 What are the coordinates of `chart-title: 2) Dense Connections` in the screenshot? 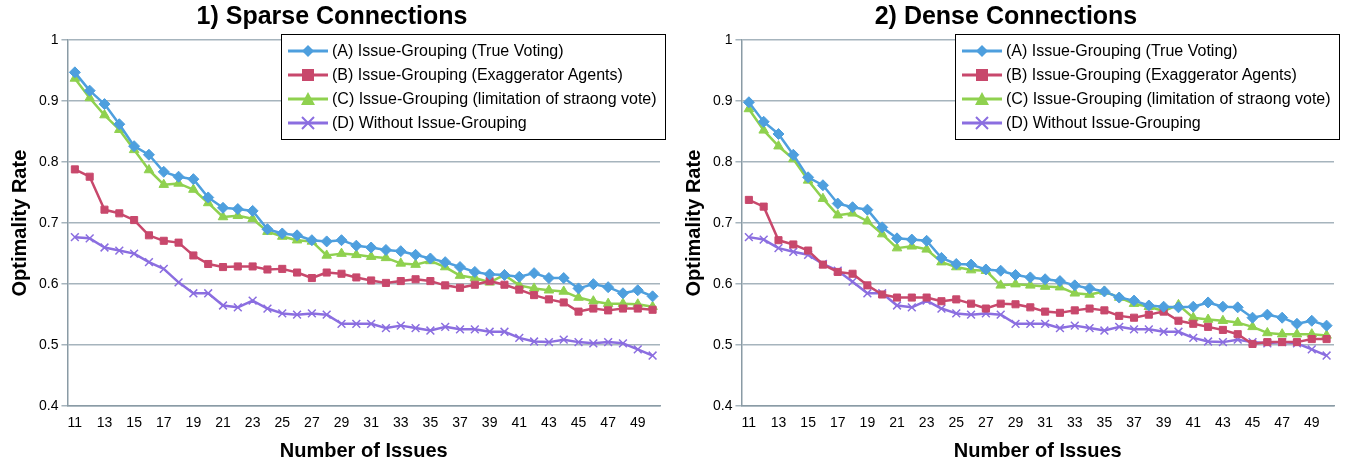 It's located at (1006, 14).